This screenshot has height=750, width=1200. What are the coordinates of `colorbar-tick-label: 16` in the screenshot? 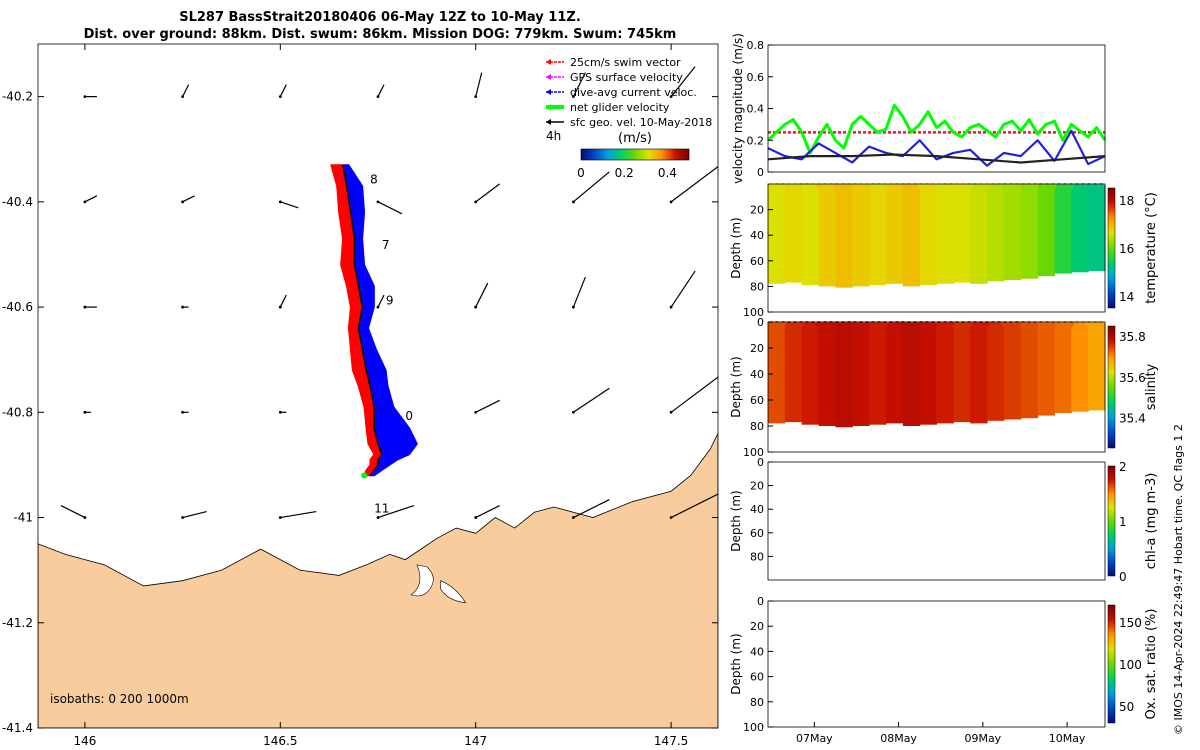 It's located at (1126, 249).